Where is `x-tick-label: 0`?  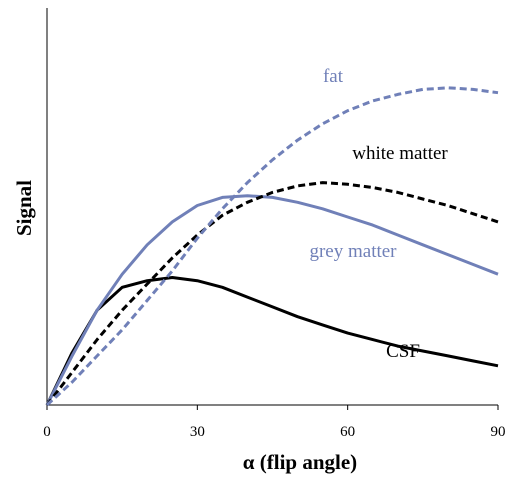 x-tick-label: 0 is located at coordinates (47, 432).